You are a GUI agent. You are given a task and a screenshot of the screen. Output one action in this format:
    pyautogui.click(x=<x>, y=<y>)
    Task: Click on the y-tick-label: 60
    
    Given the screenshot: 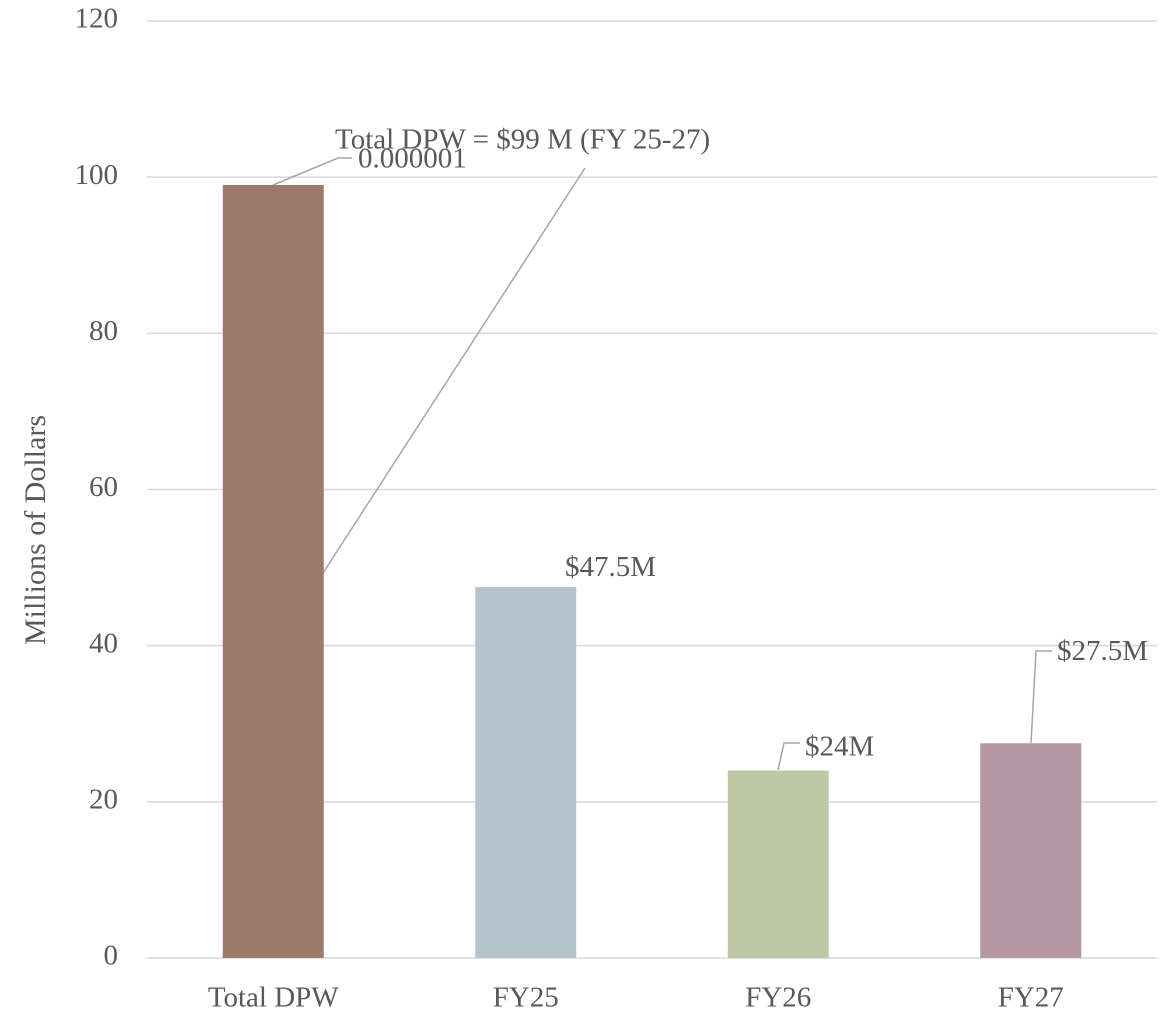 What is the action you would take?
    pyautogui.click(x=103, y=487)
    